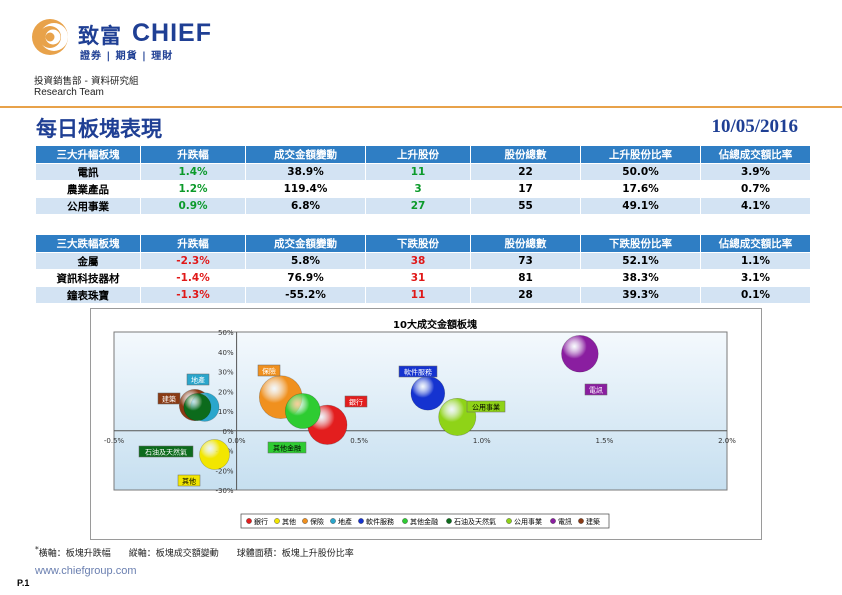 Image resolution: width=842 pixels, height=595 pixels. Describe the element at coordinates (302, 411) in the screenshot. I see `bubble-4: 其他金融` at that location.